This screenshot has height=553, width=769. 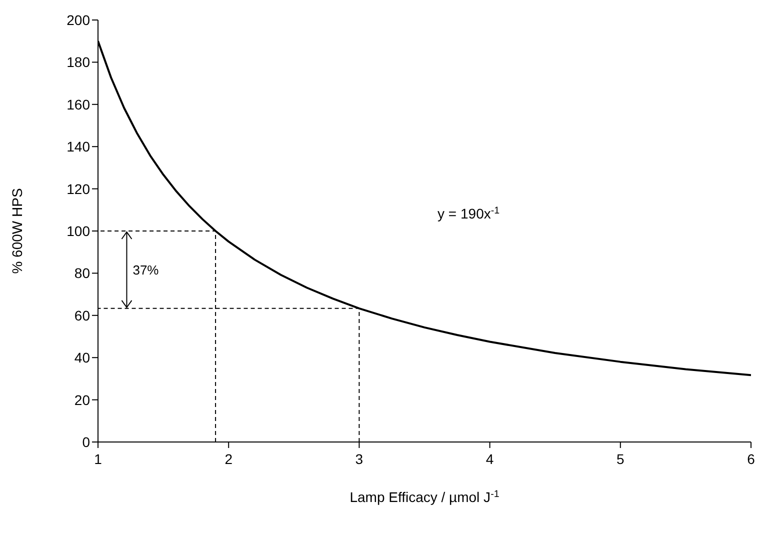 I want to click on x-tick-label: 5, so click(x=620, y=458).